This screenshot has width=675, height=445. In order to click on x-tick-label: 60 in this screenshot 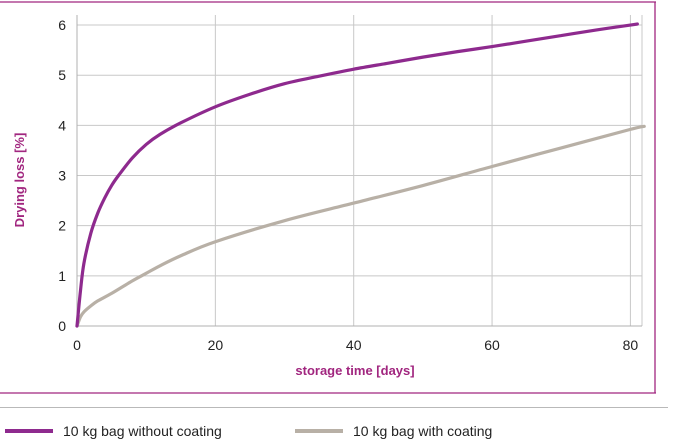, I will do `click(492, 345)`.